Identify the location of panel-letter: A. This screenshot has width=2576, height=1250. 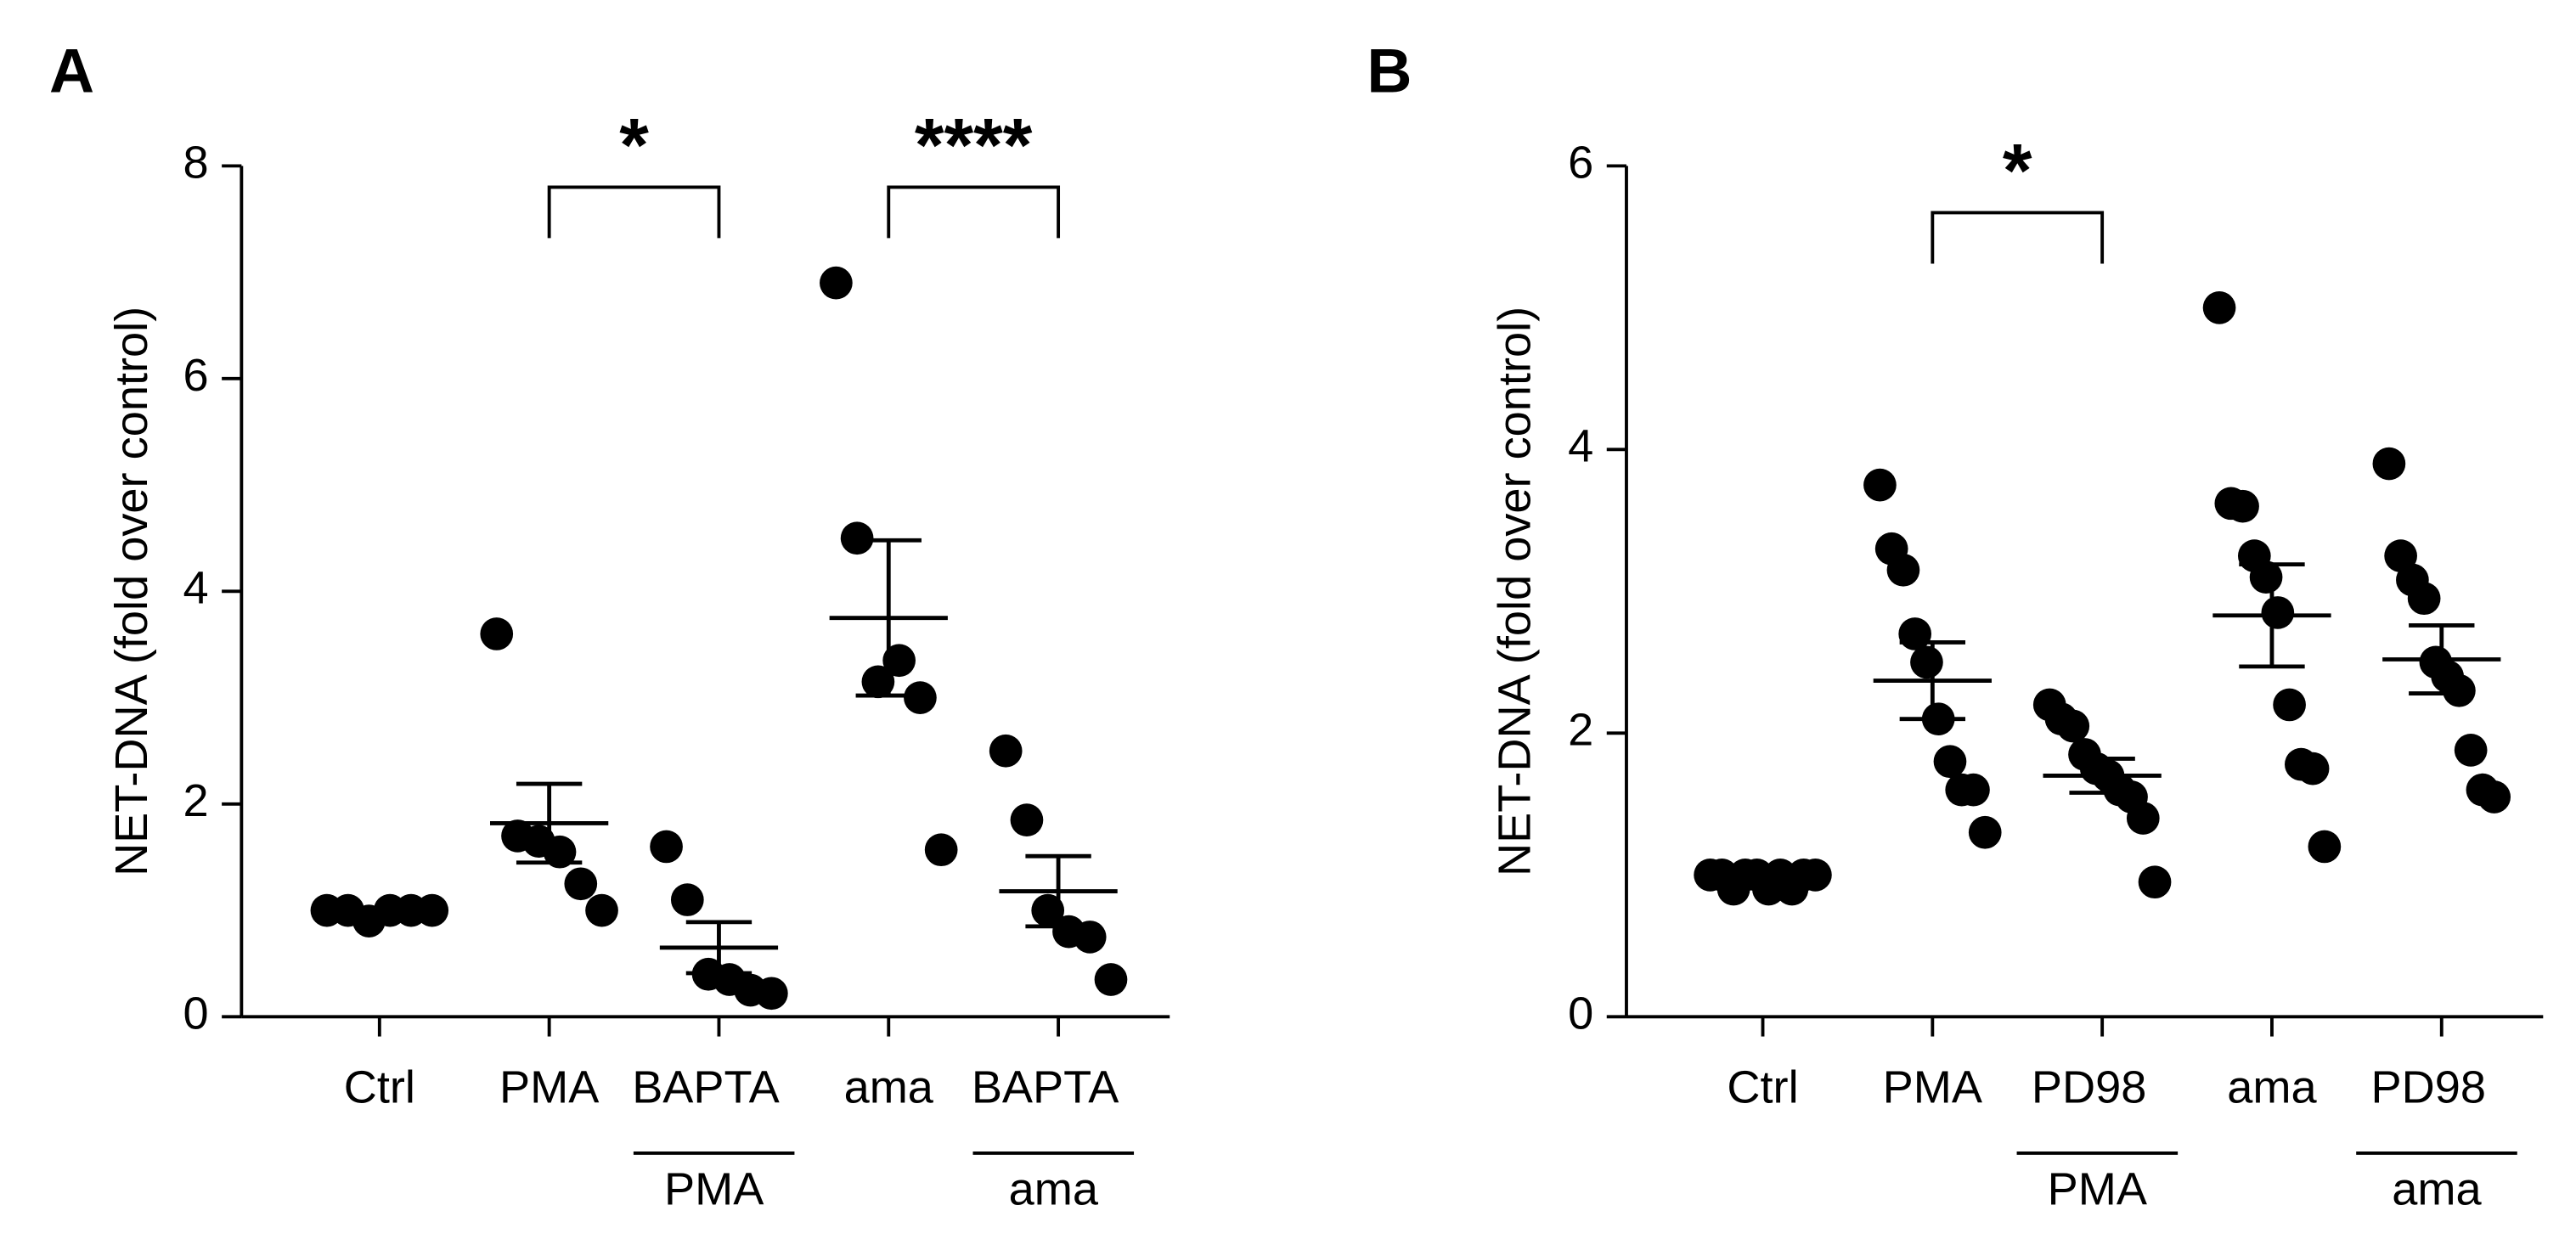
(71, 70).